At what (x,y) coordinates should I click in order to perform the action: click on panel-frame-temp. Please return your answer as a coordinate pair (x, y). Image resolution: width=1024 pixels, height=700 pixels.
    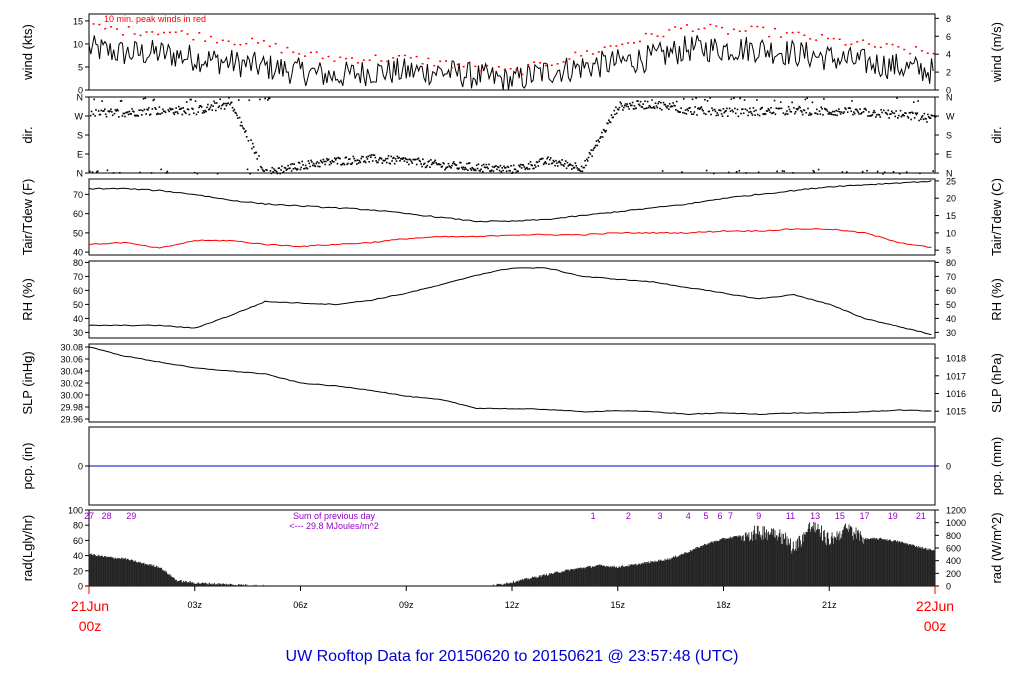
    Looking at the image, I should click on (512, 217).